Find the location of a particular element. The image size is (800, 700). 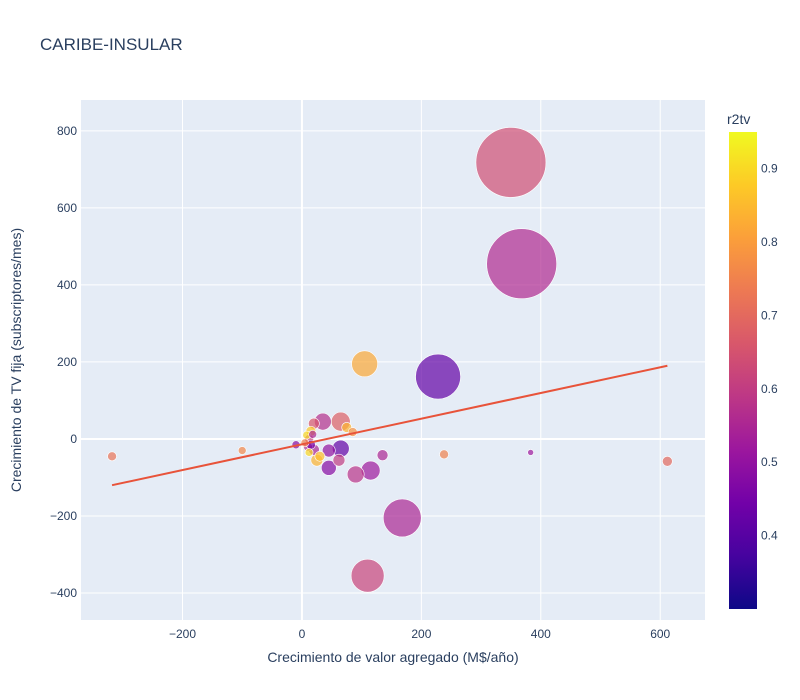

chart-title: CARIBE-INSULAR is located at coordinates (111, 44).